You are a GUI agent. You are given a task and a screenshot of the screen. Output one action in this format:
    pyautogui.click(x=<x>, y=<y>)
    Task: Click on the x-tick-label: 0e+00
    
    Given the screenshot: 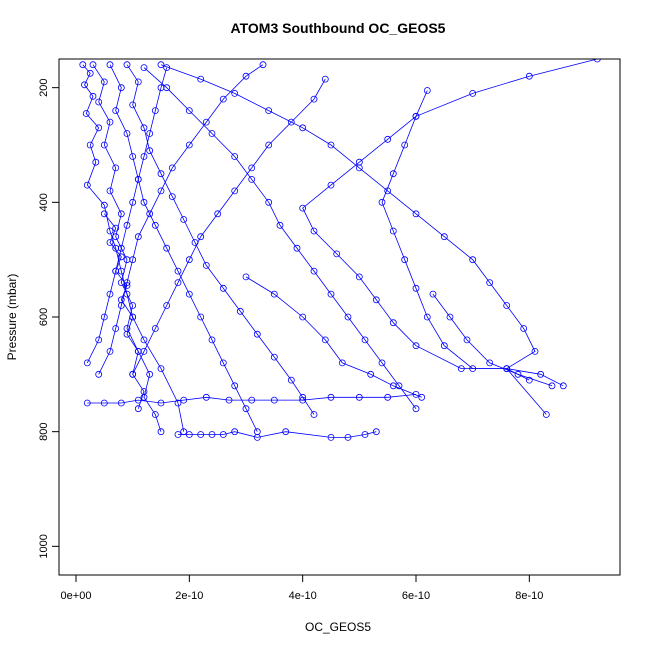 What is the action you would take?
    pyautogui.click(x=76, y=596)
    